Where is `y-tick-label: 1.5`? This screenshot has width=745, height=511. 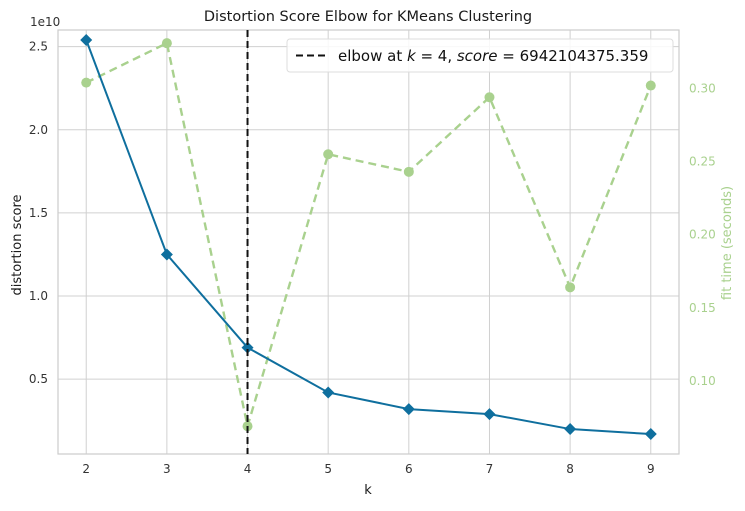
y-tick-label: 1.5 is located at coordinates (38, 213).